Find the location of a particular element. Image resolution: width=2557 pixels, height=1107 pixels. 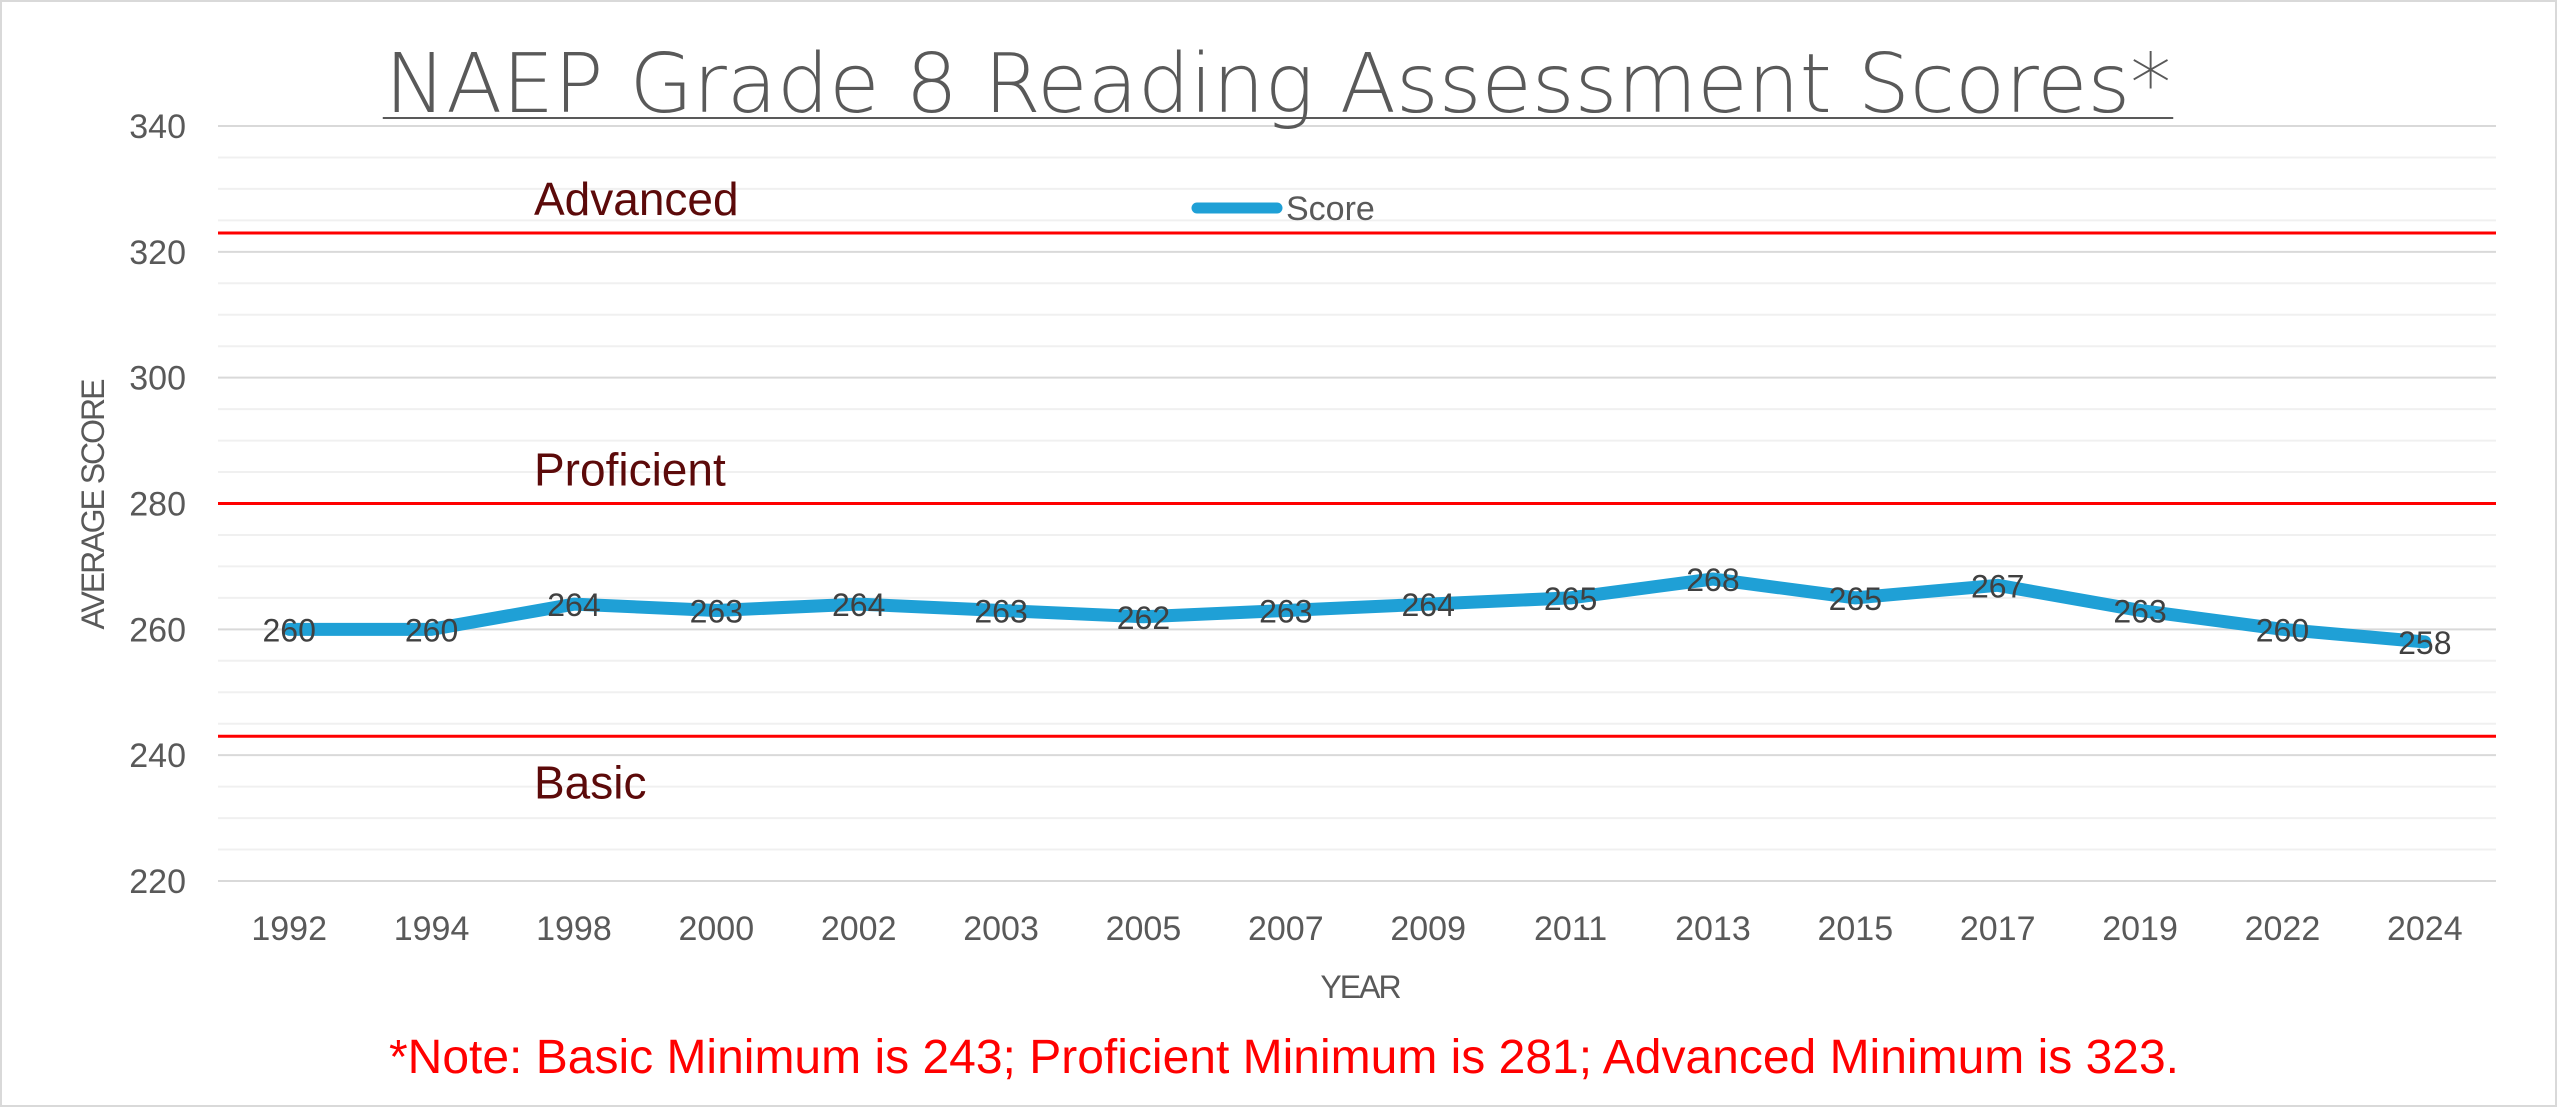

reference-label-basic: Basic is located at coordinates (590, 782).